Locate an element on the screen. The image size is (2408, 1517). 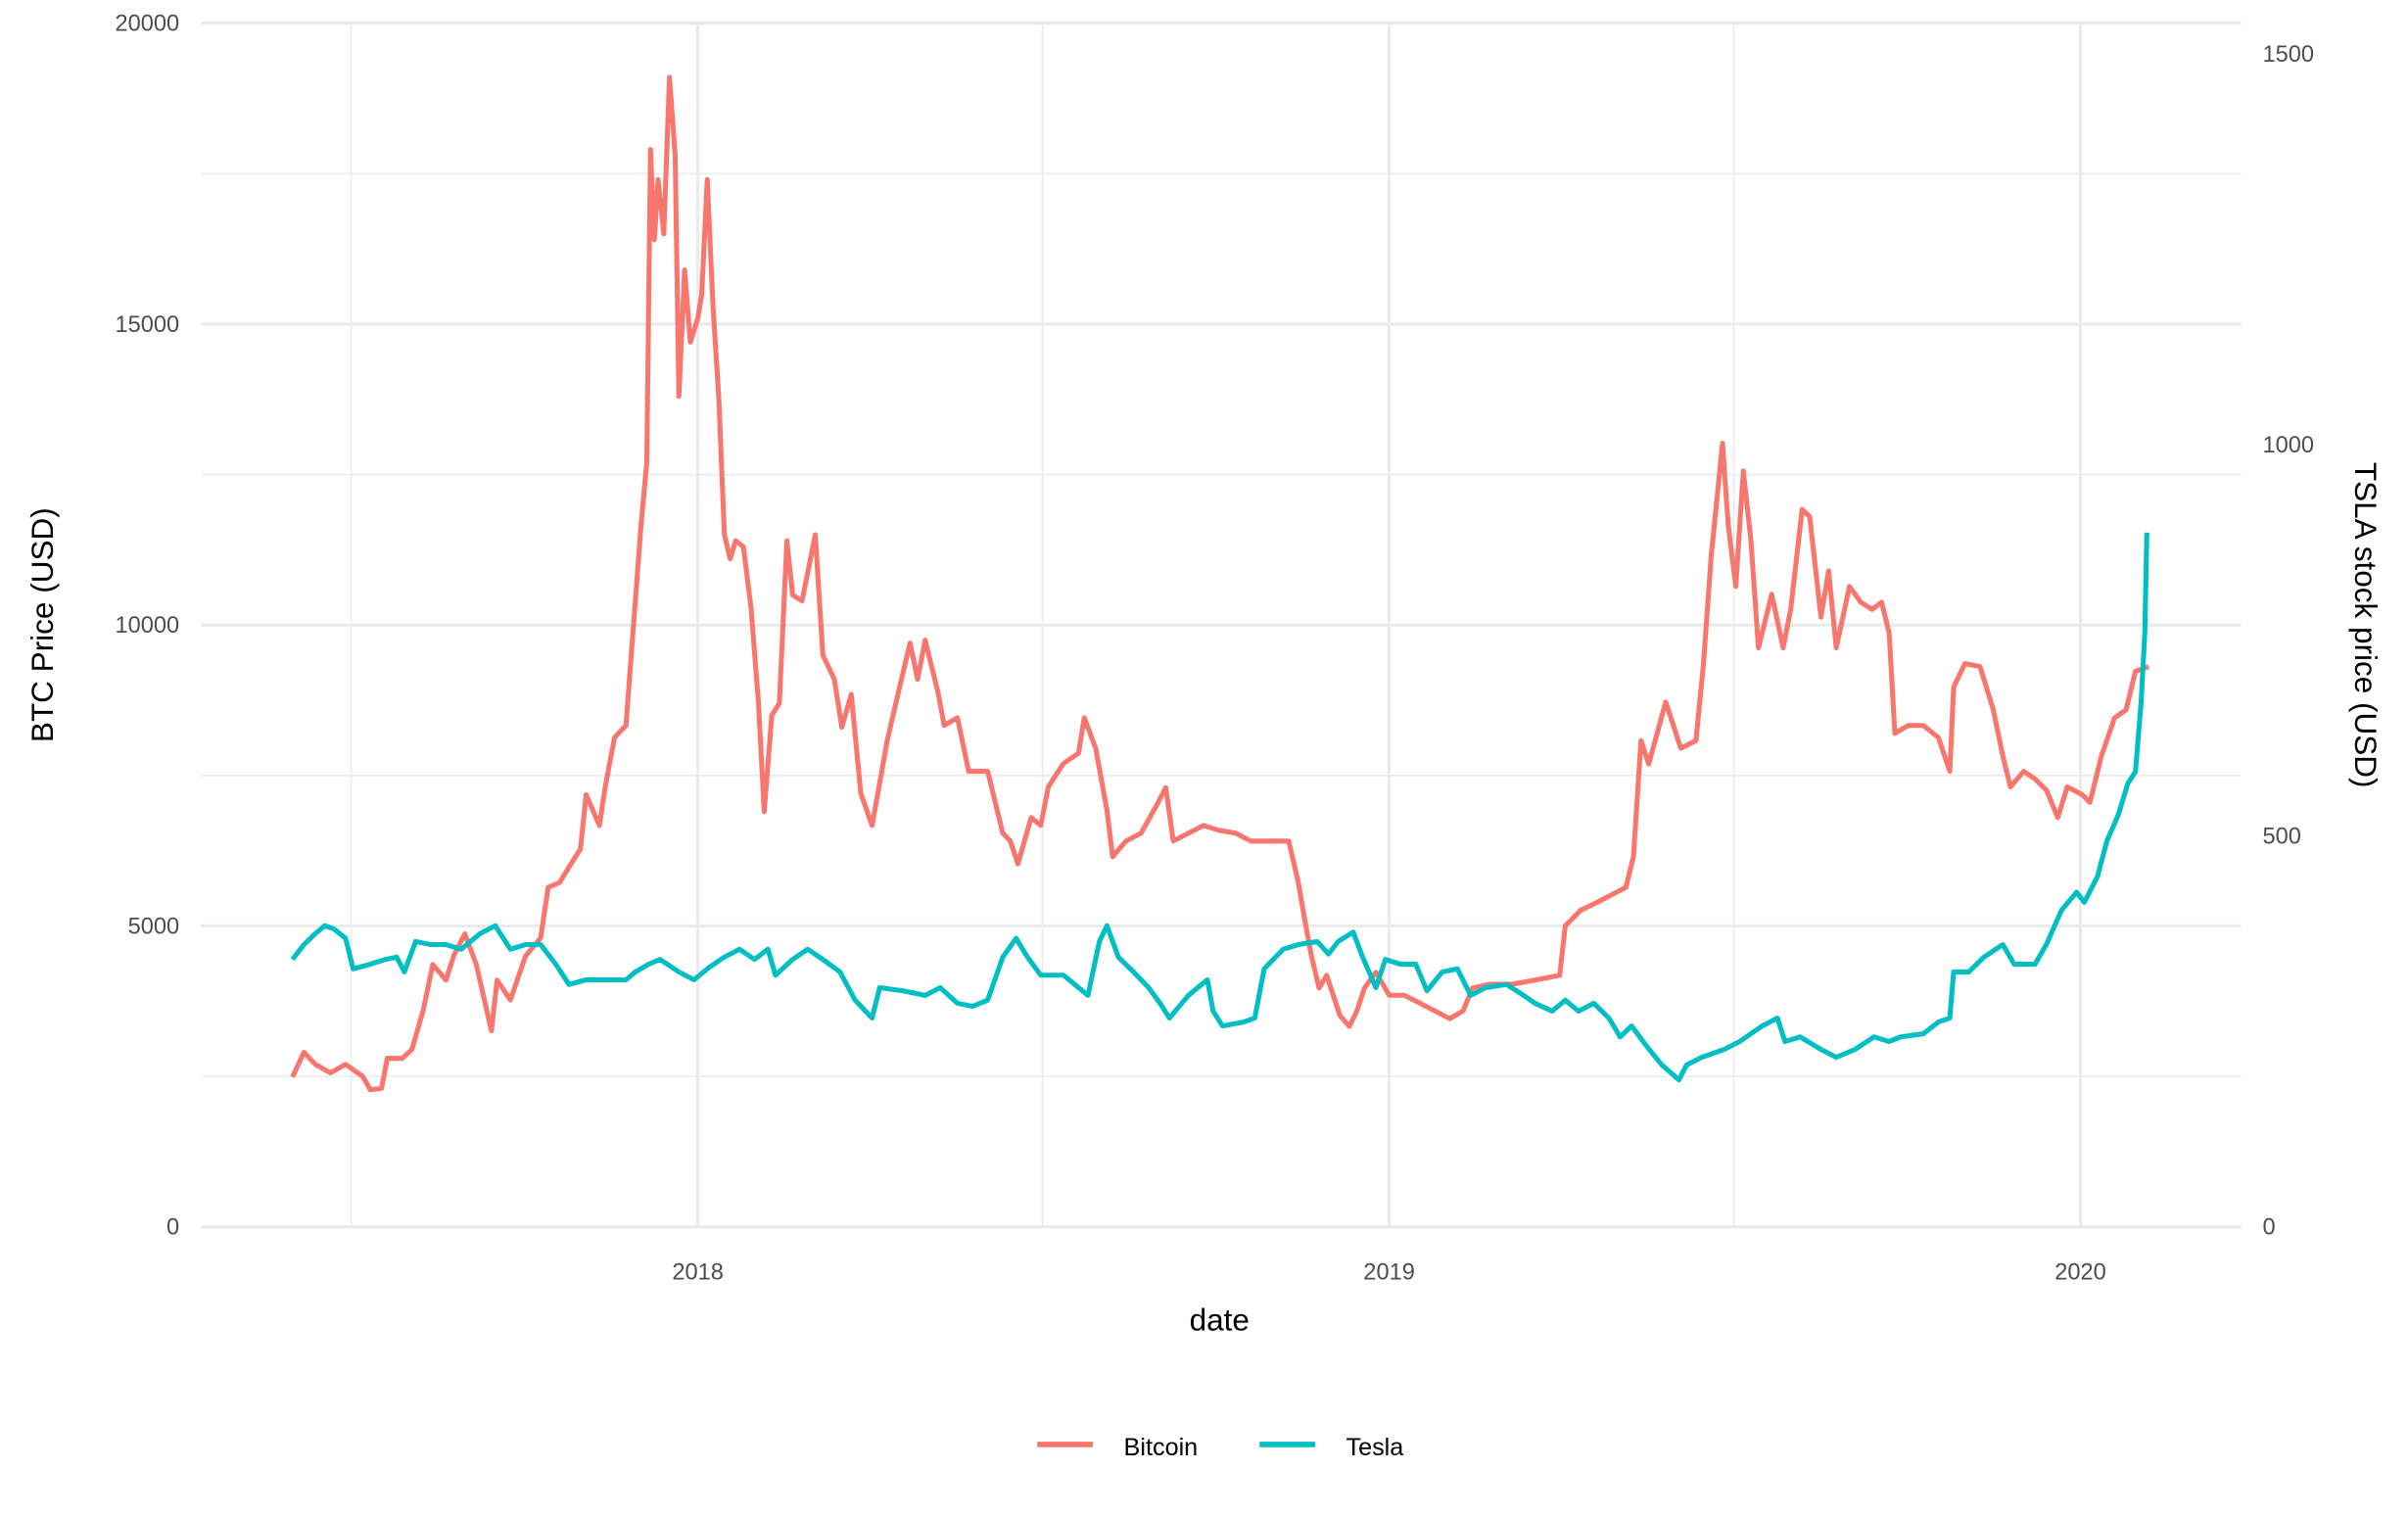
y-tick-label-left: 5000 is located at coordinates (154, 927).